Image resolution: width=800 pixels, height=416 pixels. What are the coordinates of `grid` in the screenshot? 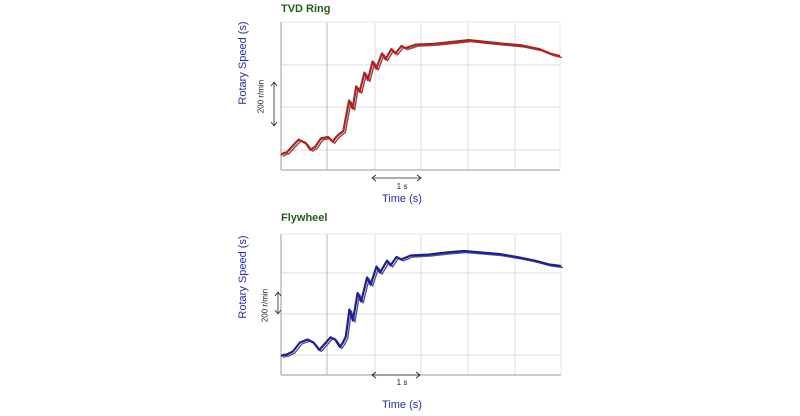 It's located at (420, 96).